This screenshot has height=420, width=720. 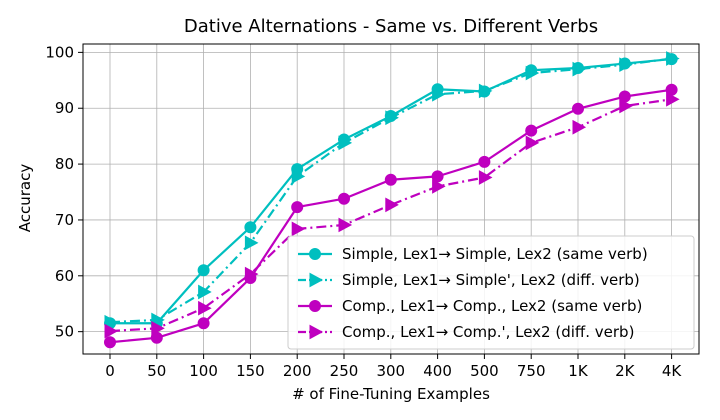 I want to click on x-tick-label: 200, so click(x=297, y=371).